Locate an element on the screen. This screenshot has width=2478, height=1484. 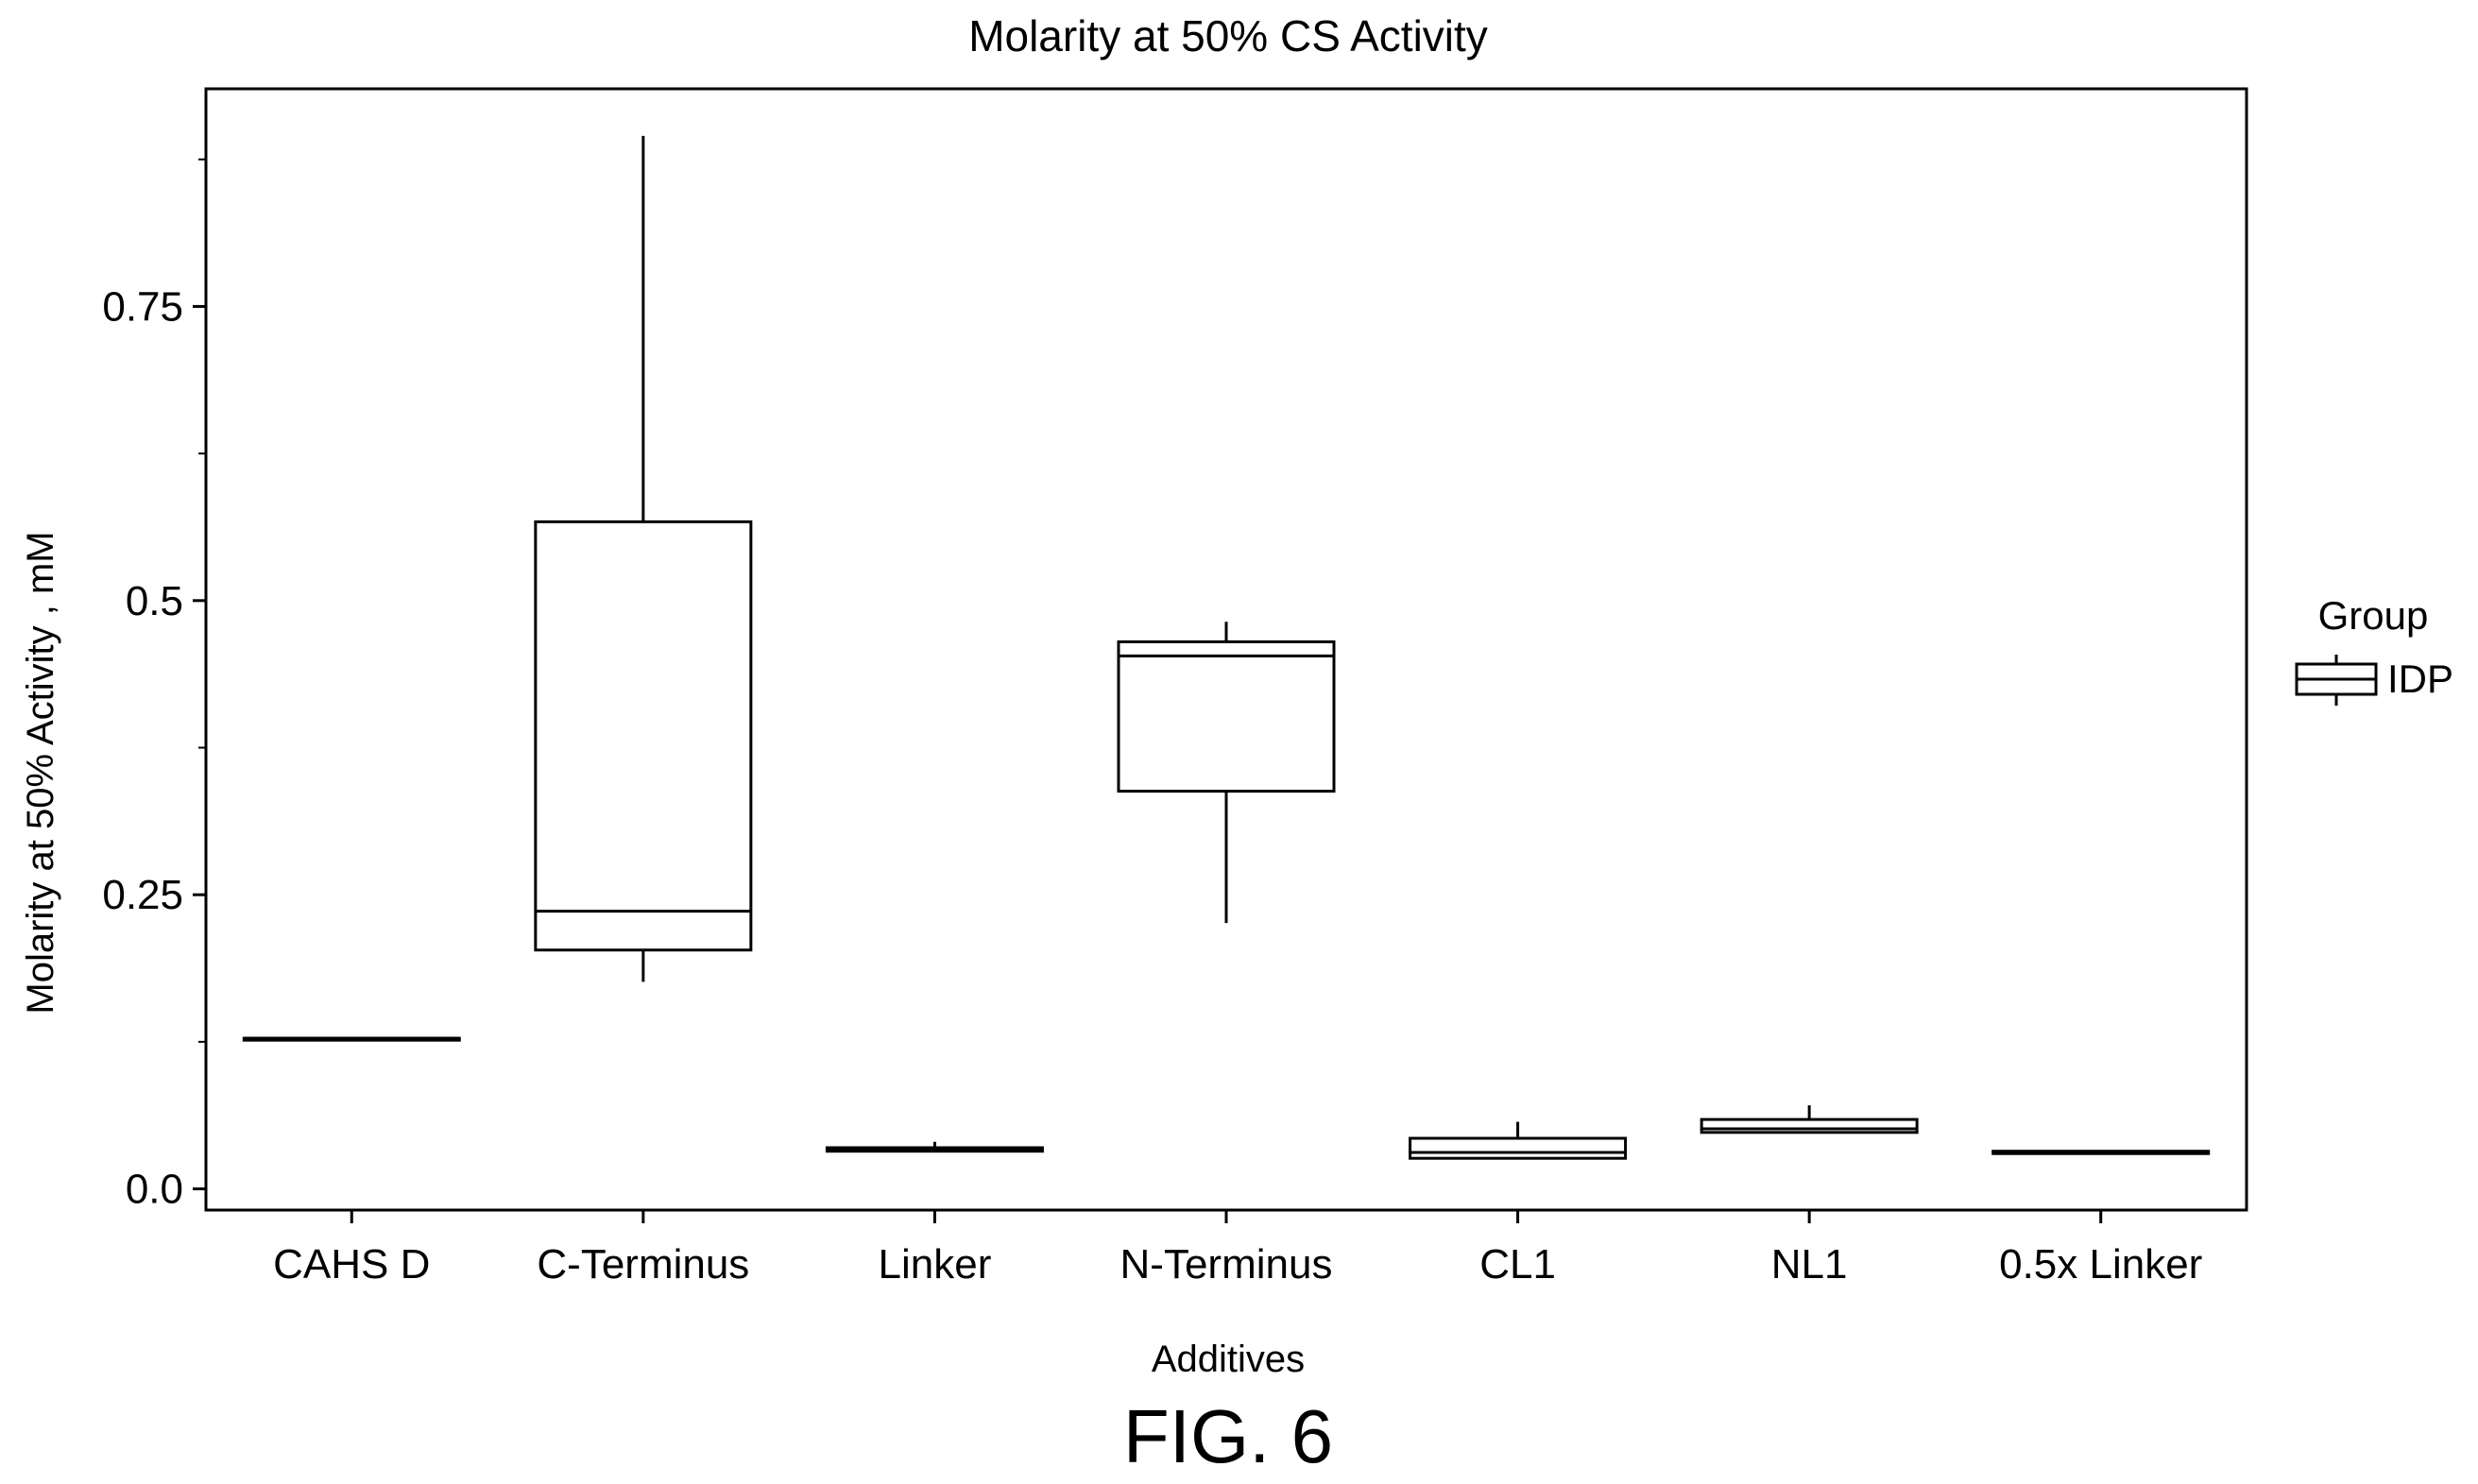
y-axis: 0.0 0.25 0.5 0.75 is located at coordinates (154, 685).